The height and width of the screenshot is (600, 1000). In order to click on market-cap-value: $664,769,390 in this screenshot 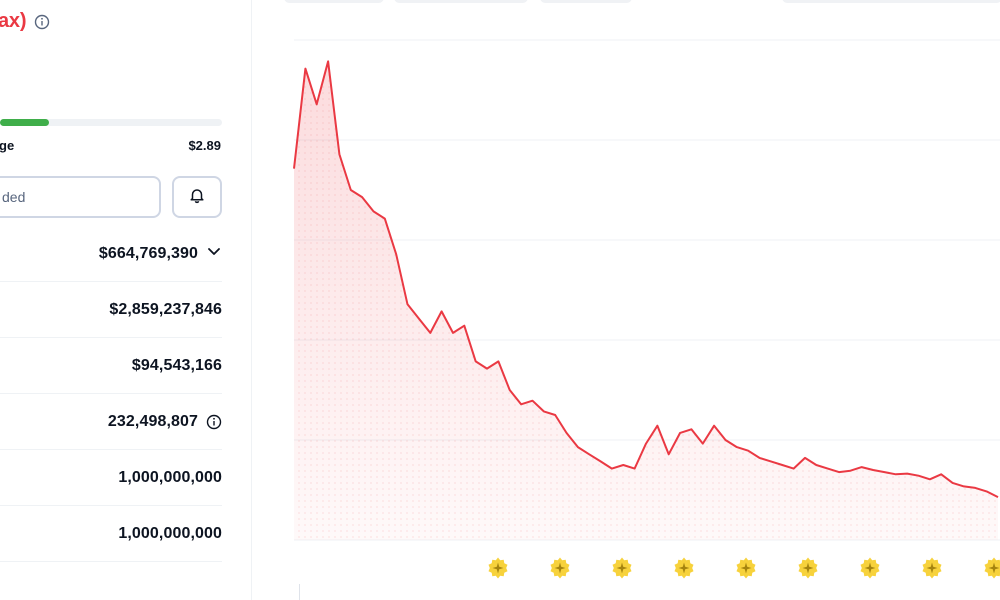, I will do `click(148, 253)`.